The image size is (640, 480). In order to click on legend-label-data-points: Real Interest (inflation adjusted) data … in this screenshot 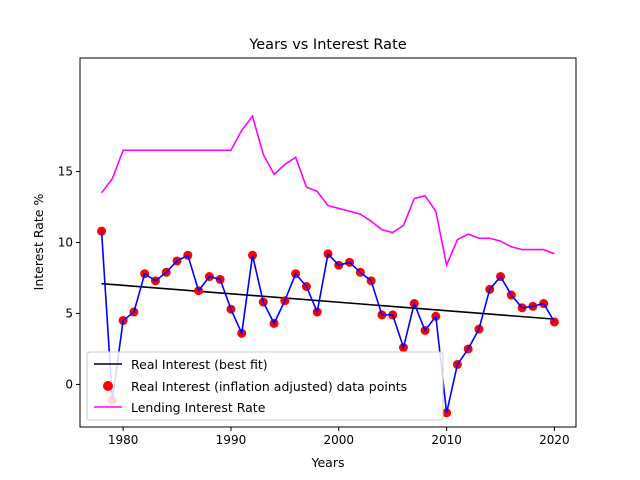, I will do `click(269, 386)`.